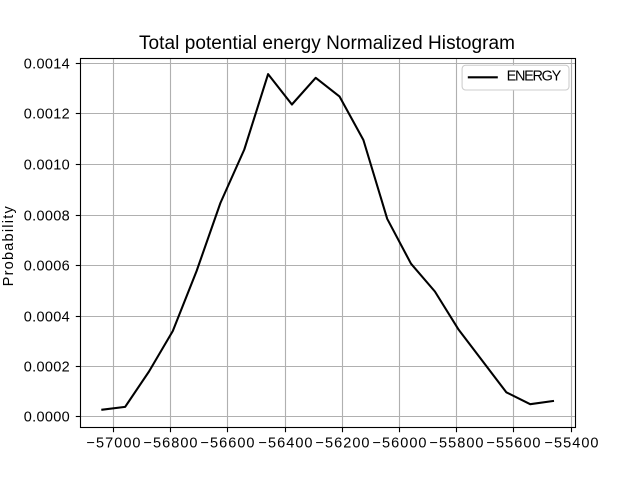 This screenshot has width=640, height=480. What do you see at coordinates (534, 76) in the screenshot?
I see `svg-text: ENERGY` at bounding box center [534, 76].